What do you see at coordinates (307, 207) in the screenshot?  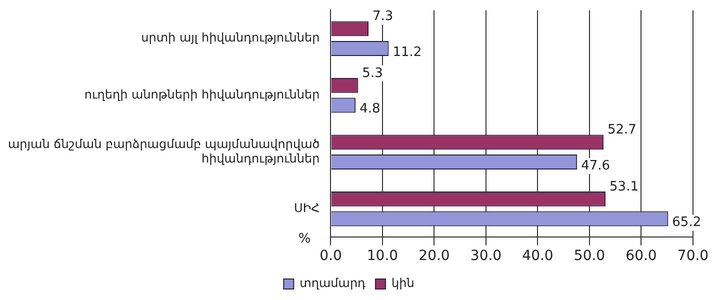 I see `y-tick-label: ՍԻՀ` at bounding box center [307, 207].